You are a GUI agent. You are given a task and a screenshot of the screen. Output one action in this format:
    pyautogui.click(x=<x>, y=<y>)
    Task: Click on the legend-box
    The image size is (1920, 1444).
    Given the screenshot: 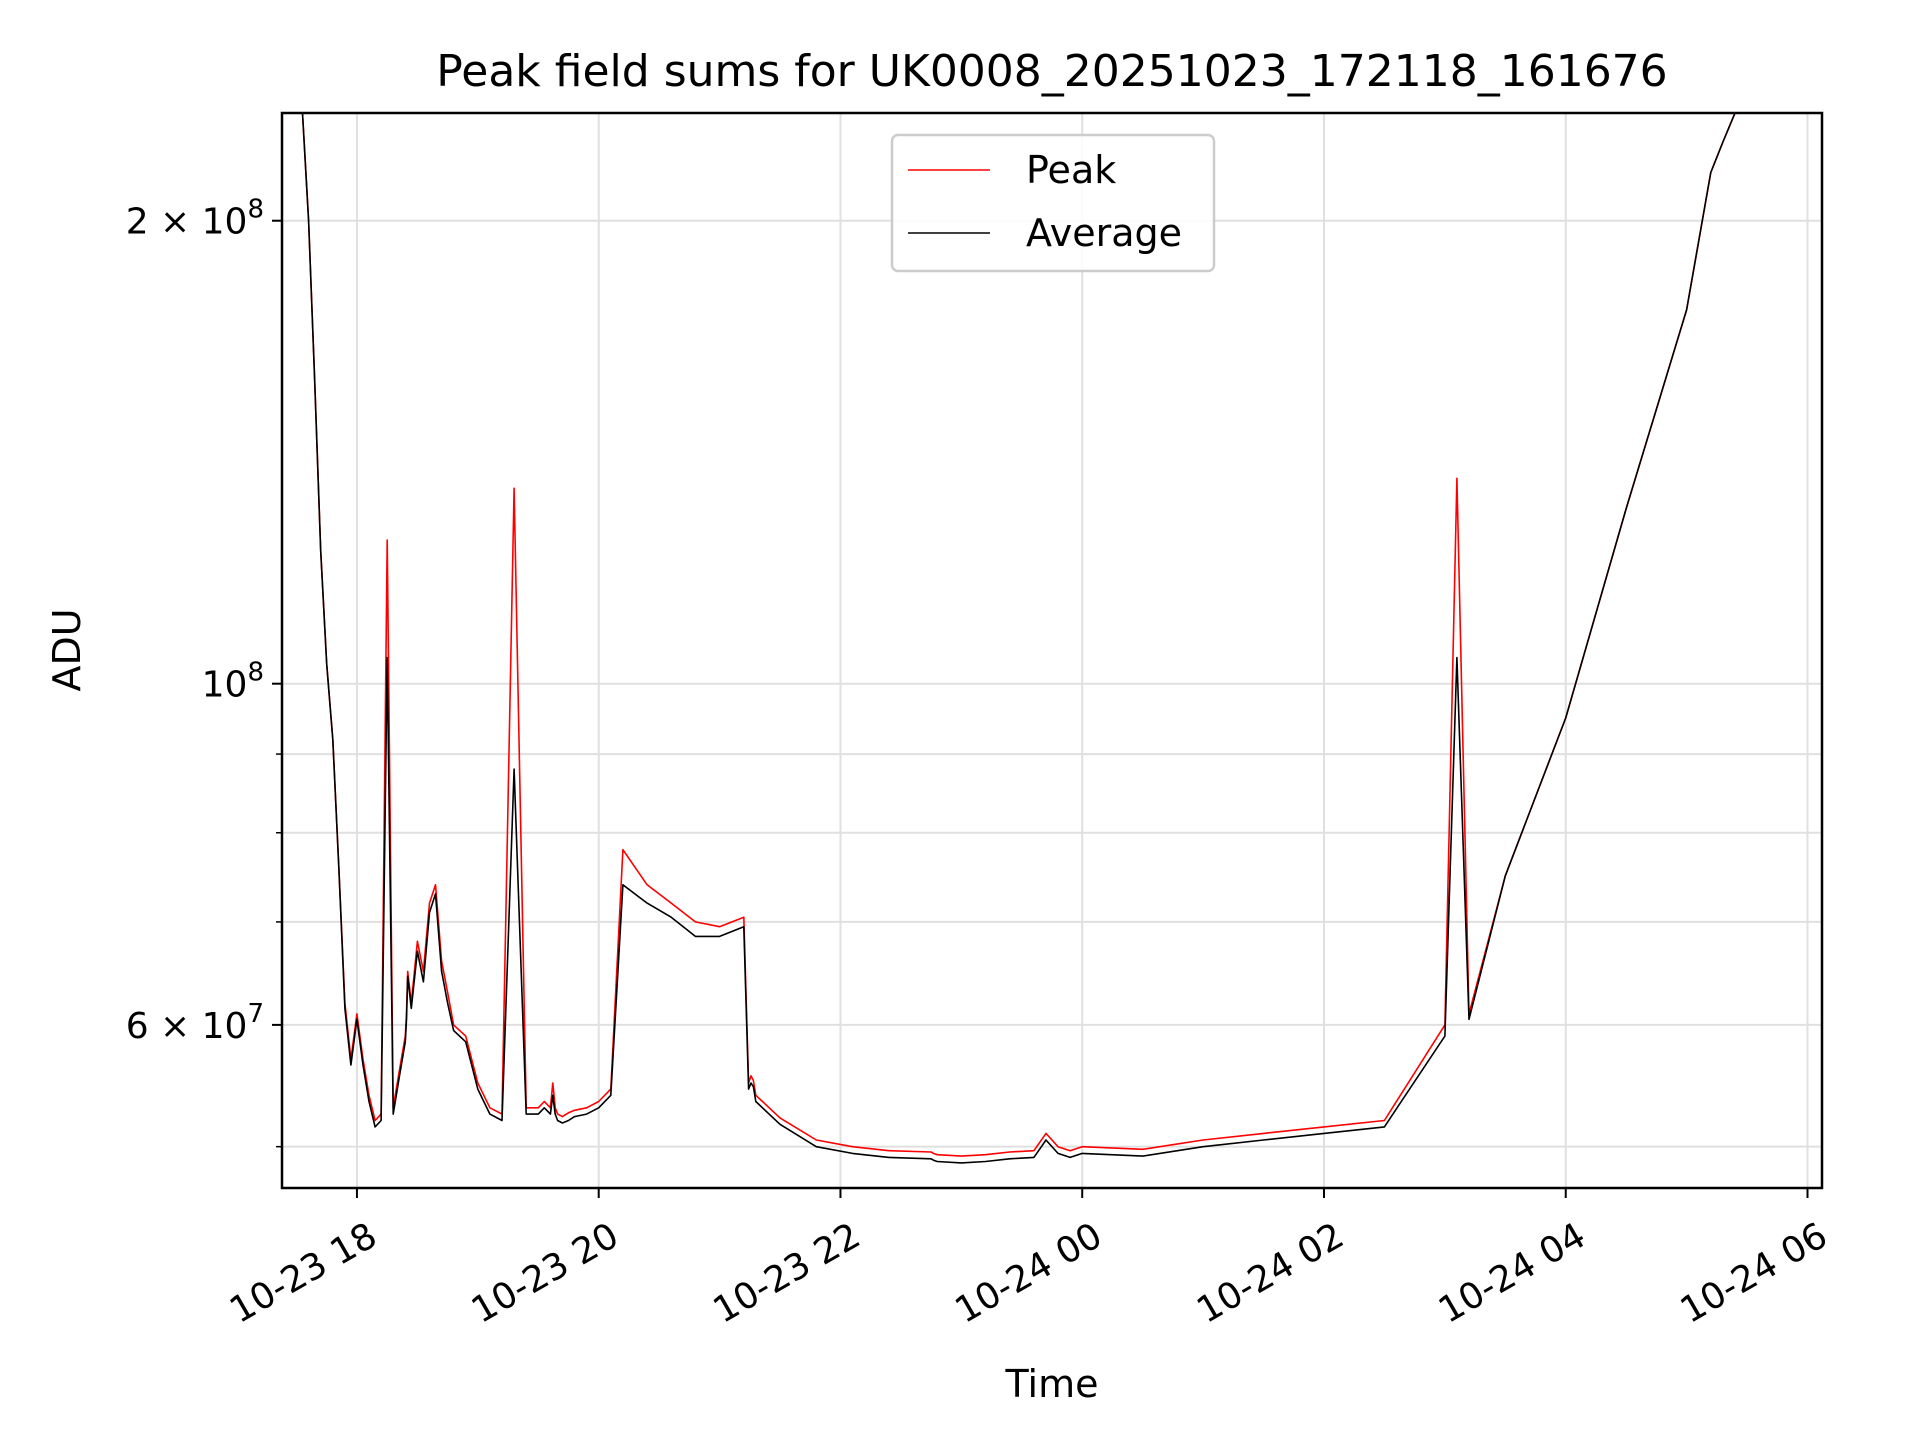 What is the action you would take?
    pyautogui.click(x=1053, y=203)
    